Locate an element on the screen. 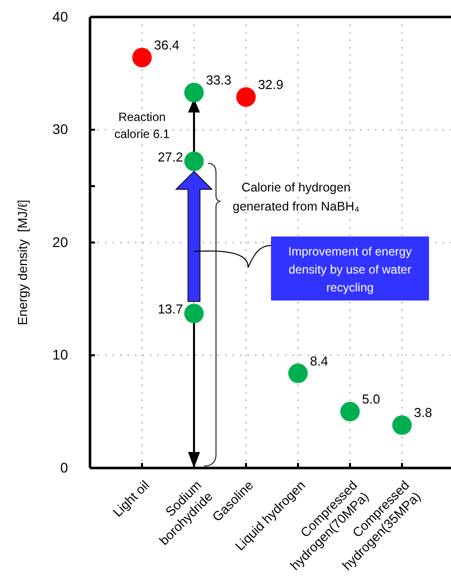 Image resolution: width=451 pixels, height=587 pixels. y-tick-label: 10 is located at coordinates (60, 354).